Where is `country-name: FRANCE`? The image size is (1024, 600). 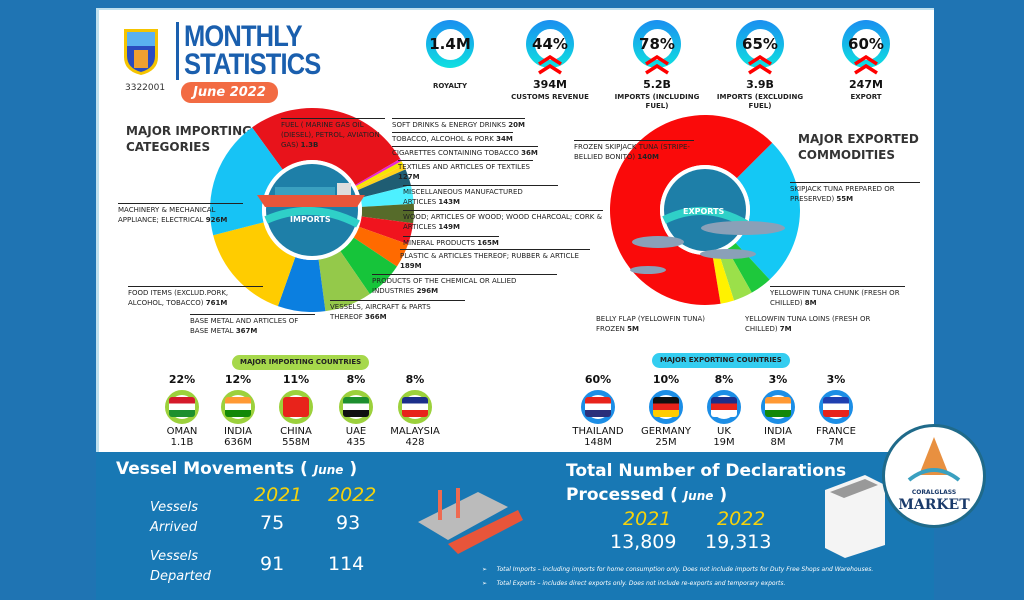 country-name: FRANCE is located at coordinates (836, 431).